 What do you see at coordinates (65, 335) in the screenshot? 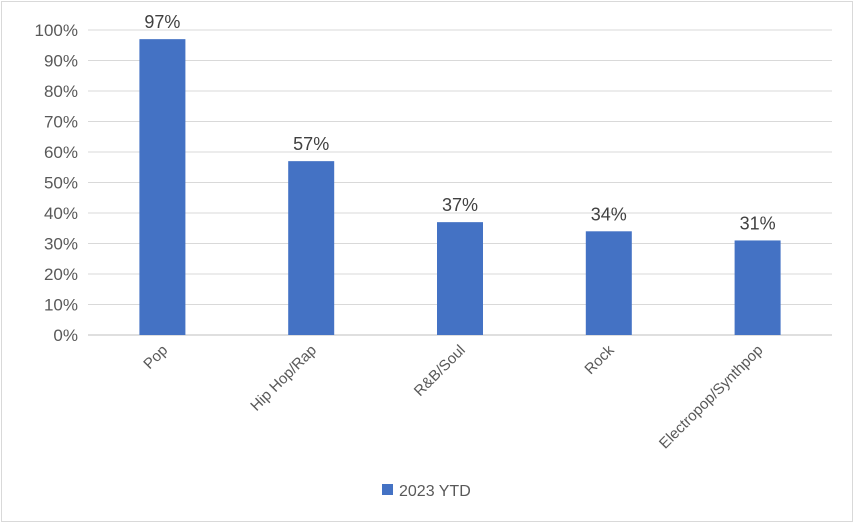
I see `y-tick-label: 0%` at bounding box center [65, 335].